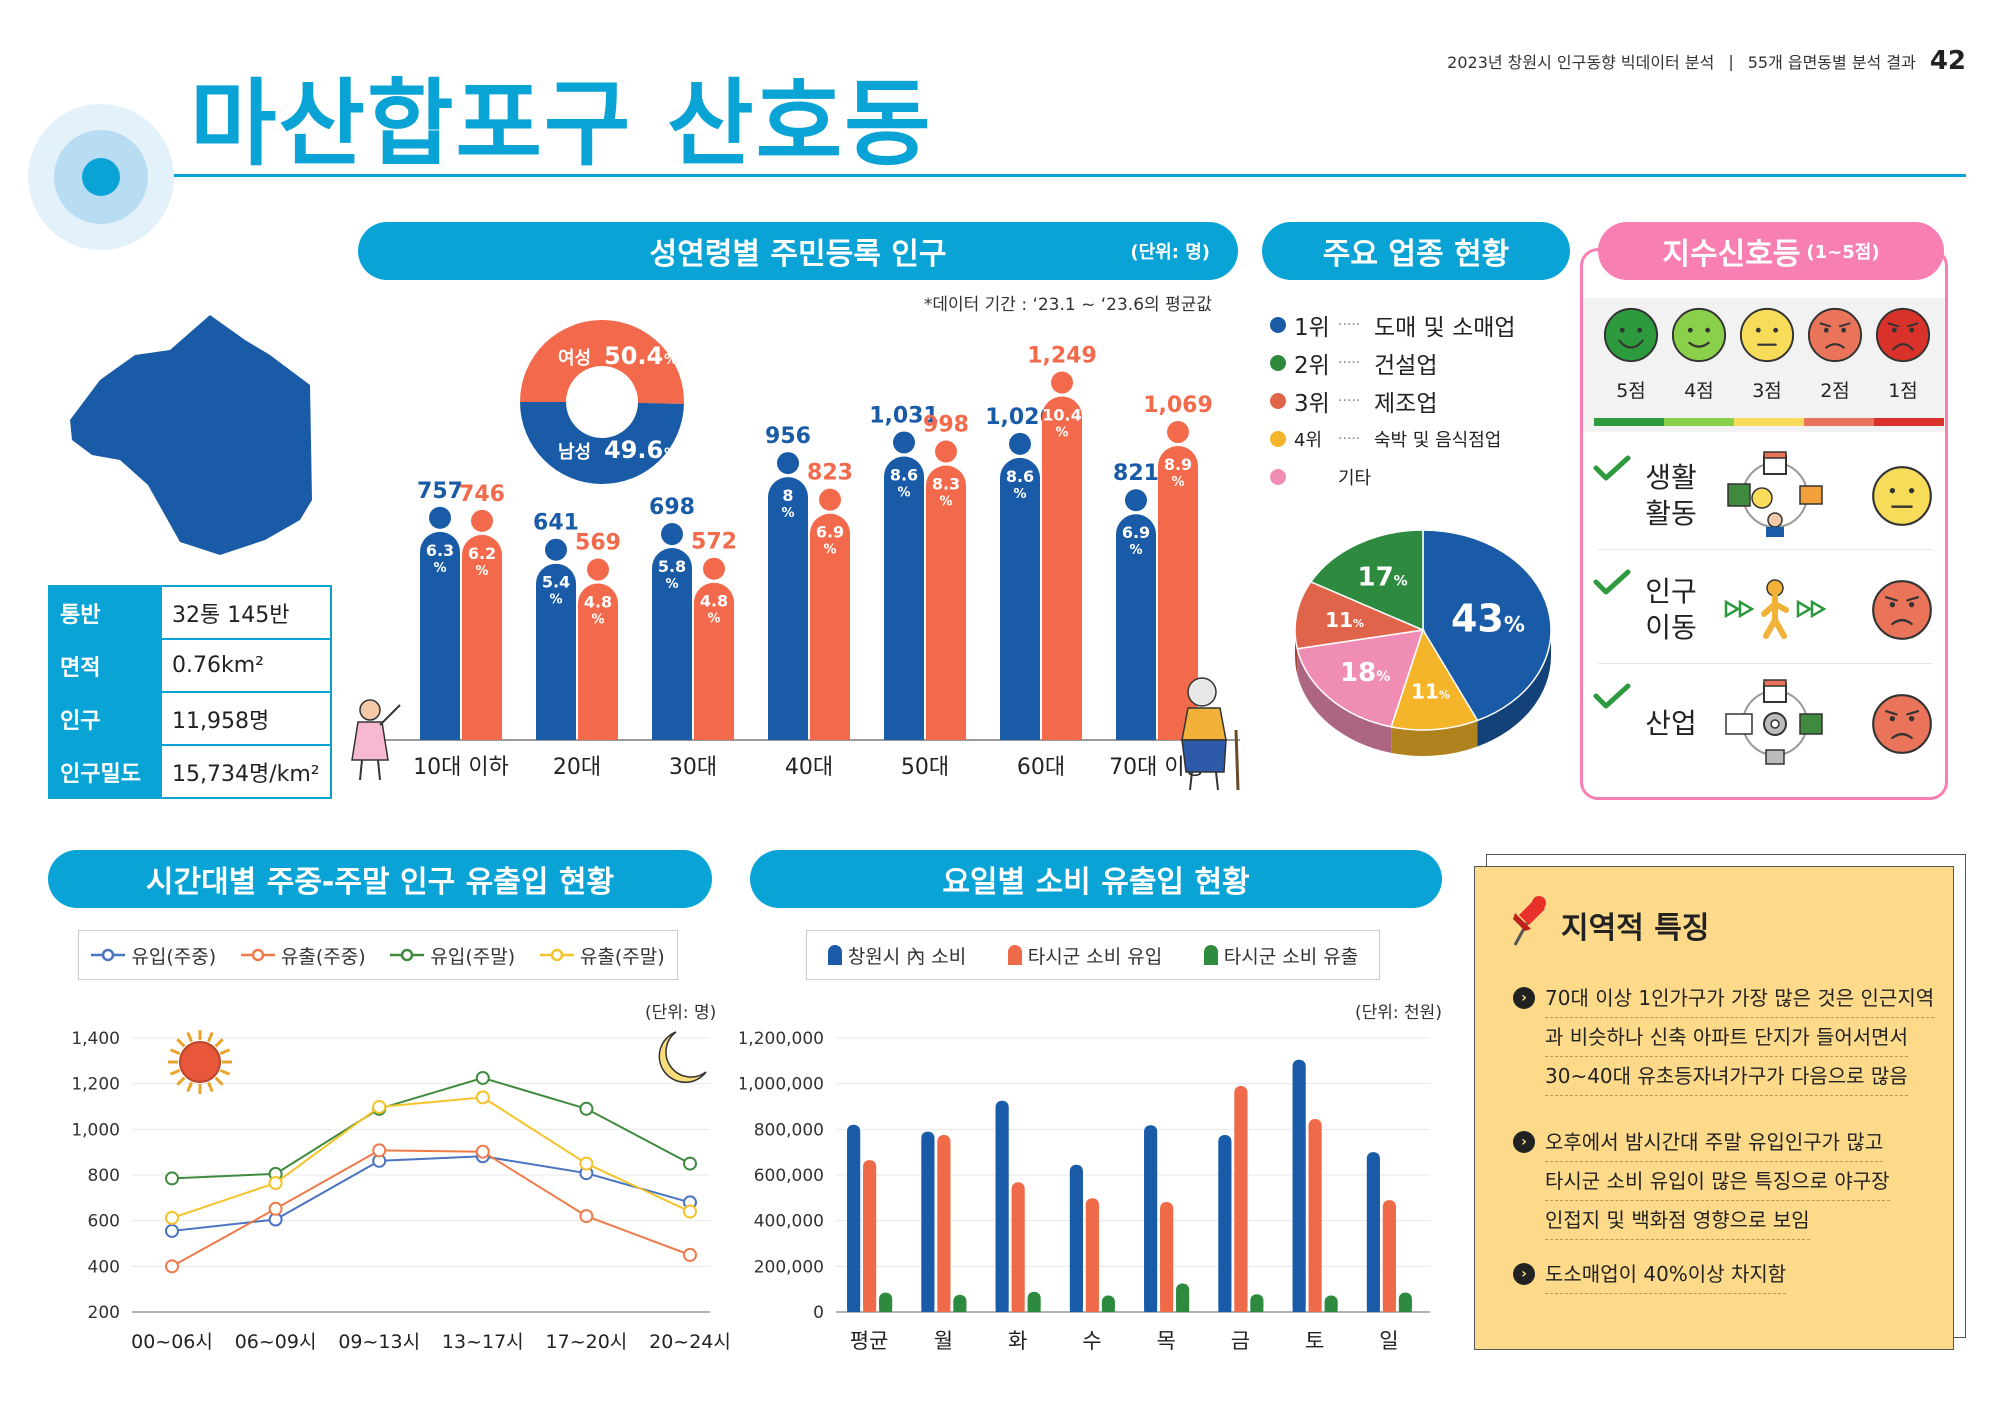 The image size is (2000, 1414). Describe the element at coordinates (602, 362) in the screenshot. I see `gender-slice` at that location.